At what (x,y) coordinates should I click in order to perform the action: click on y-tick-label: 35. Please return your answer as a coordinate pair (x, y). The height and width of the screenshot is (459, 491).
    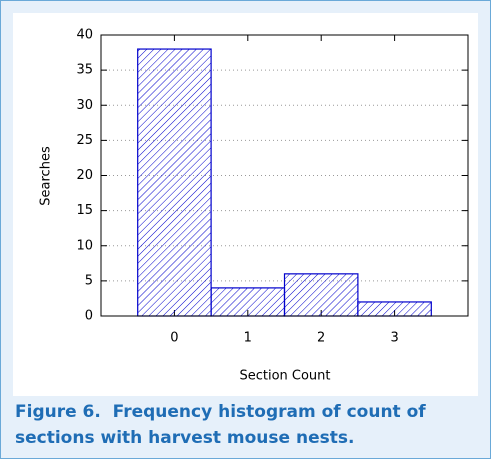
    Looking at the image, I should click on (84, 70).